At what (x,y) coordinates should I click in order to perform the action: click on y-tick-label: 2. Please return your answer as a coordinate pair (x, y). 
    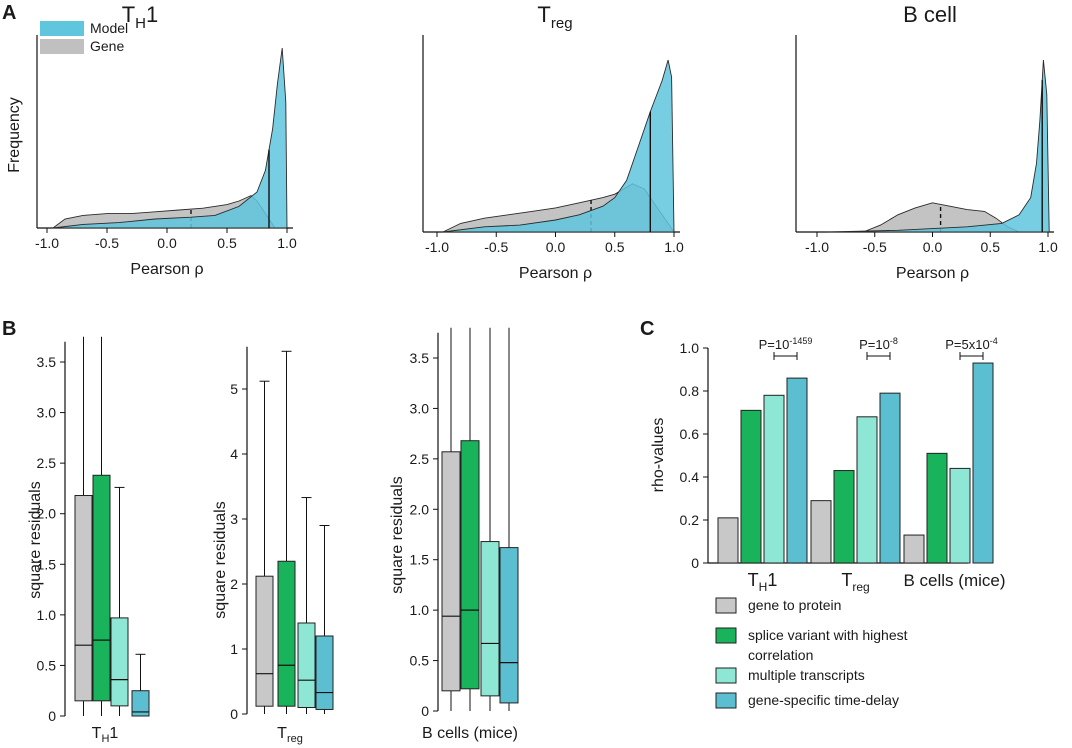
    Looking at the image, I should click on (234, 584).